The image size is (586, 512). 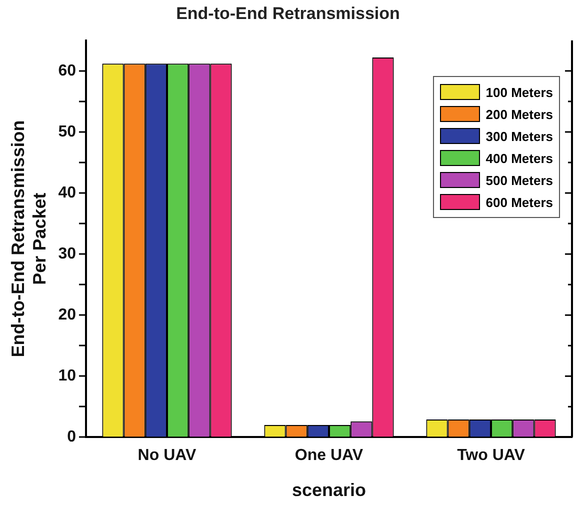 What do you see at coordinates (29, 239) in the screenshot?
I see `y-axis-title: End-to-End Retransmission Per Packet` at bounding box center [29, 239].